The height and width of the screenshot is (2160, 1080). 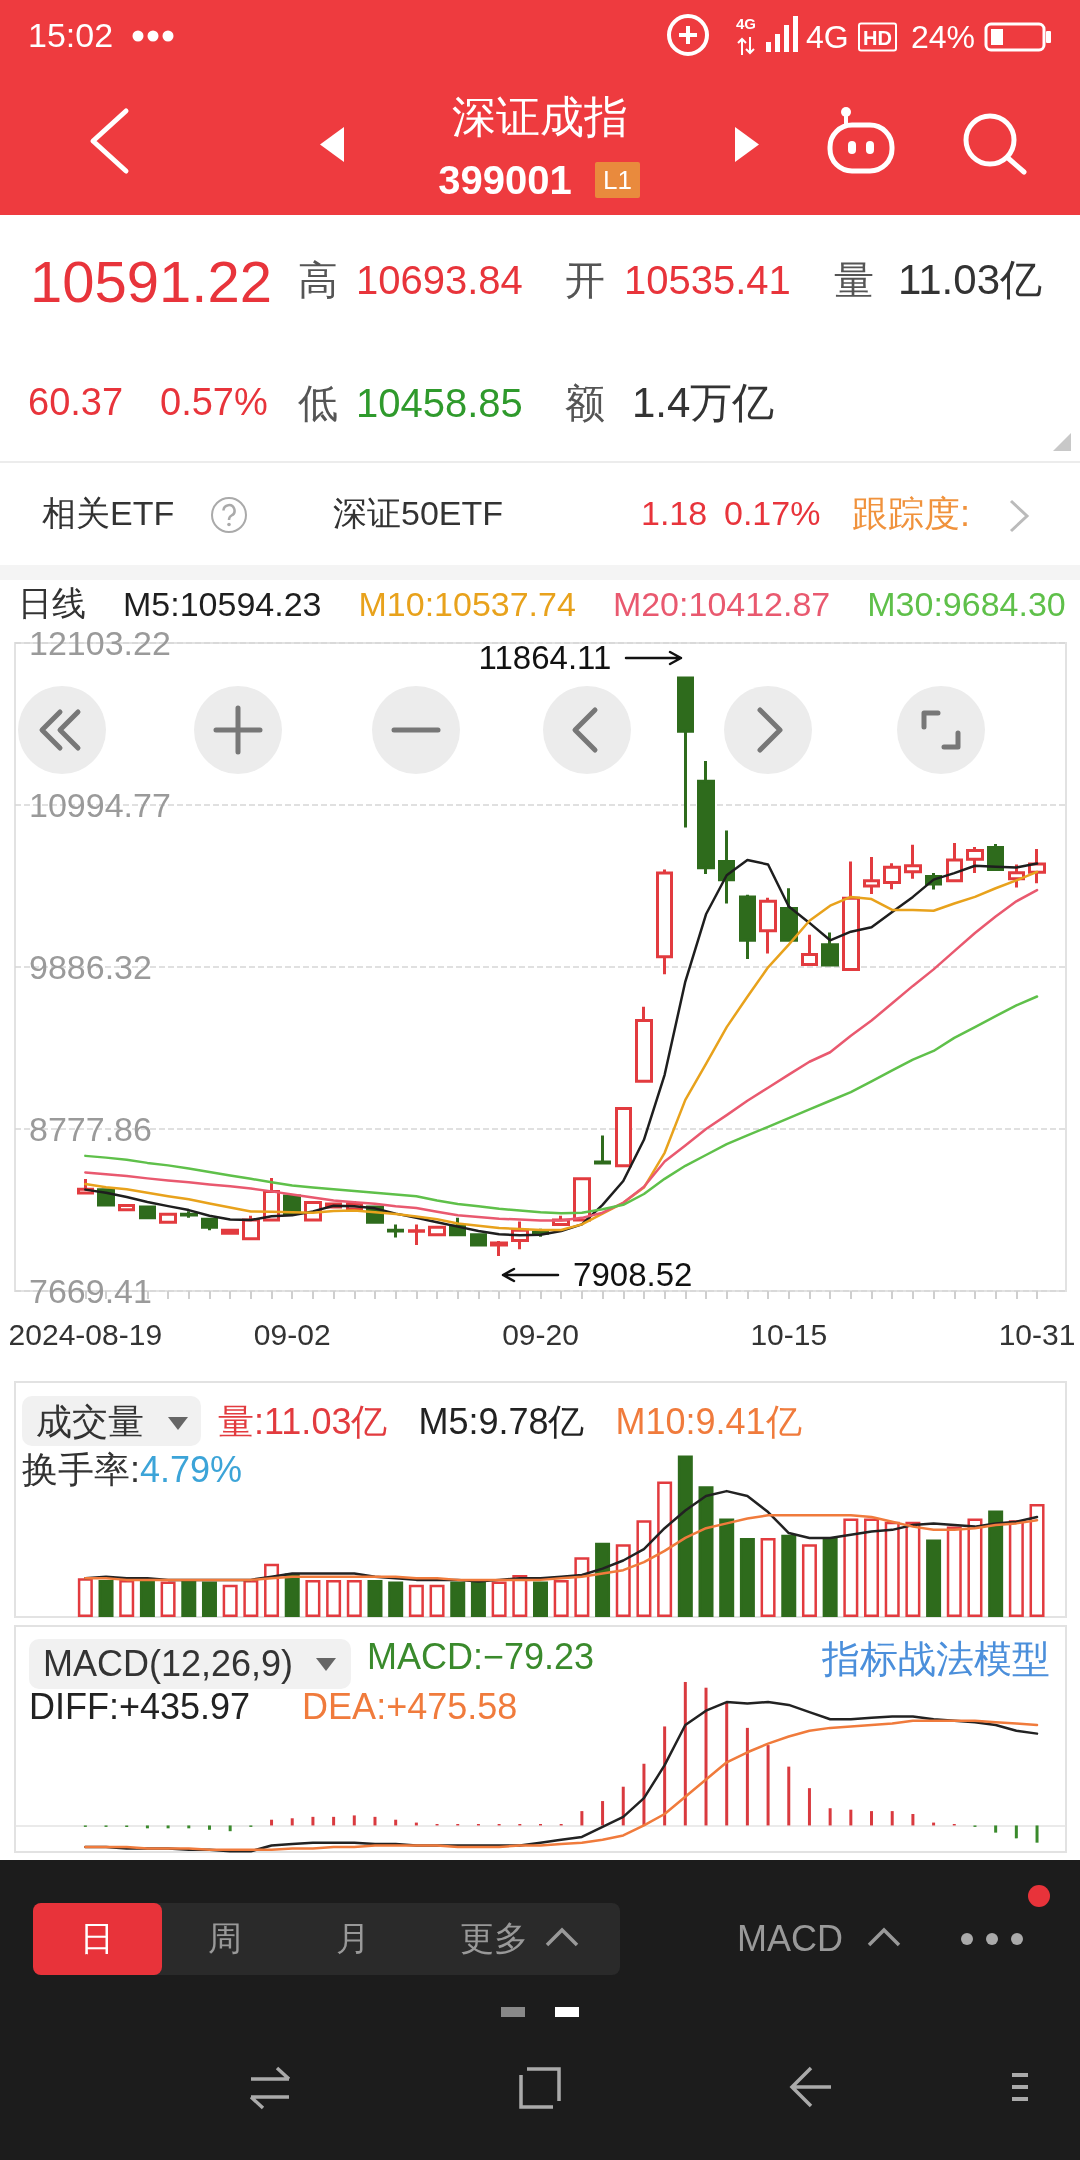 What do you see at coordinates (97, 1939) in the screenshot?
I see `text: 日` at bounding box center [97, 1939].